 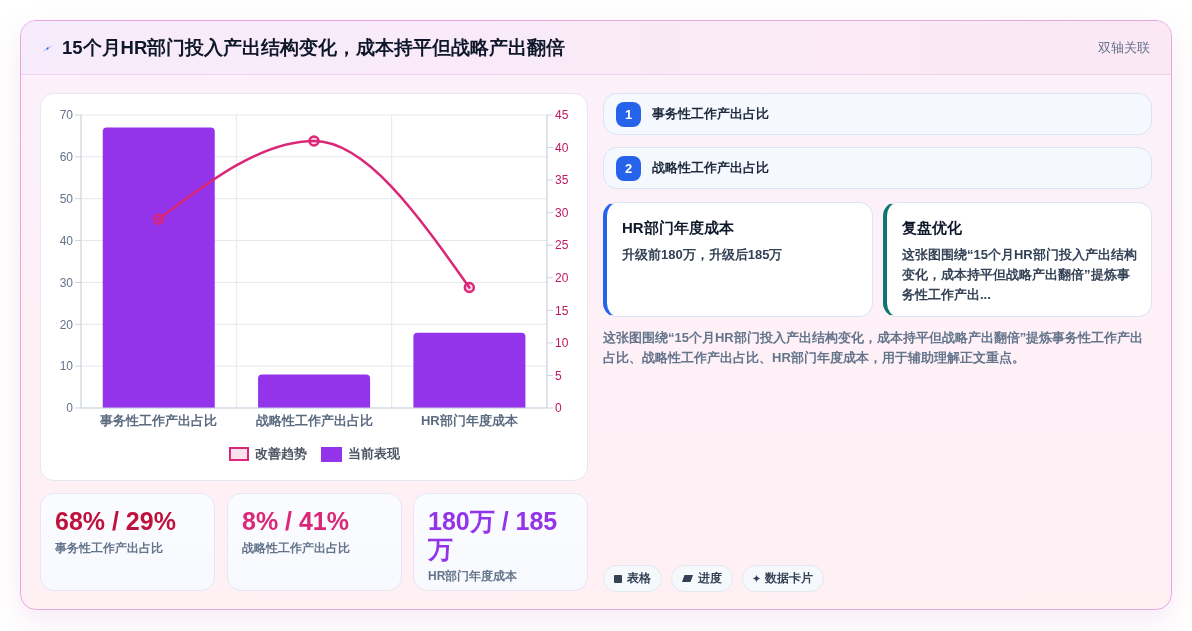 I want to click on y2-tick-label: 20, so click(x=562, y=278).